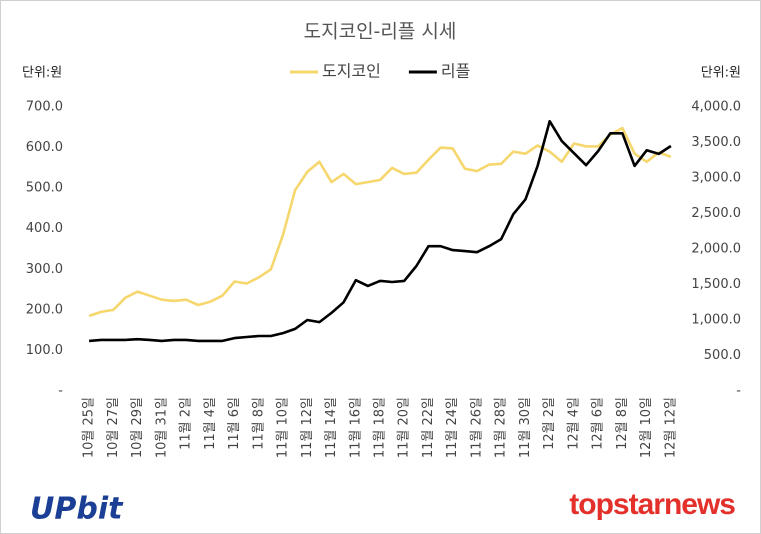 This screenshot has width=761, height=534. Describe the element at coordinates (476, 427) in the screenshot. I see `x-tick-label: 11월 26일` at that location.